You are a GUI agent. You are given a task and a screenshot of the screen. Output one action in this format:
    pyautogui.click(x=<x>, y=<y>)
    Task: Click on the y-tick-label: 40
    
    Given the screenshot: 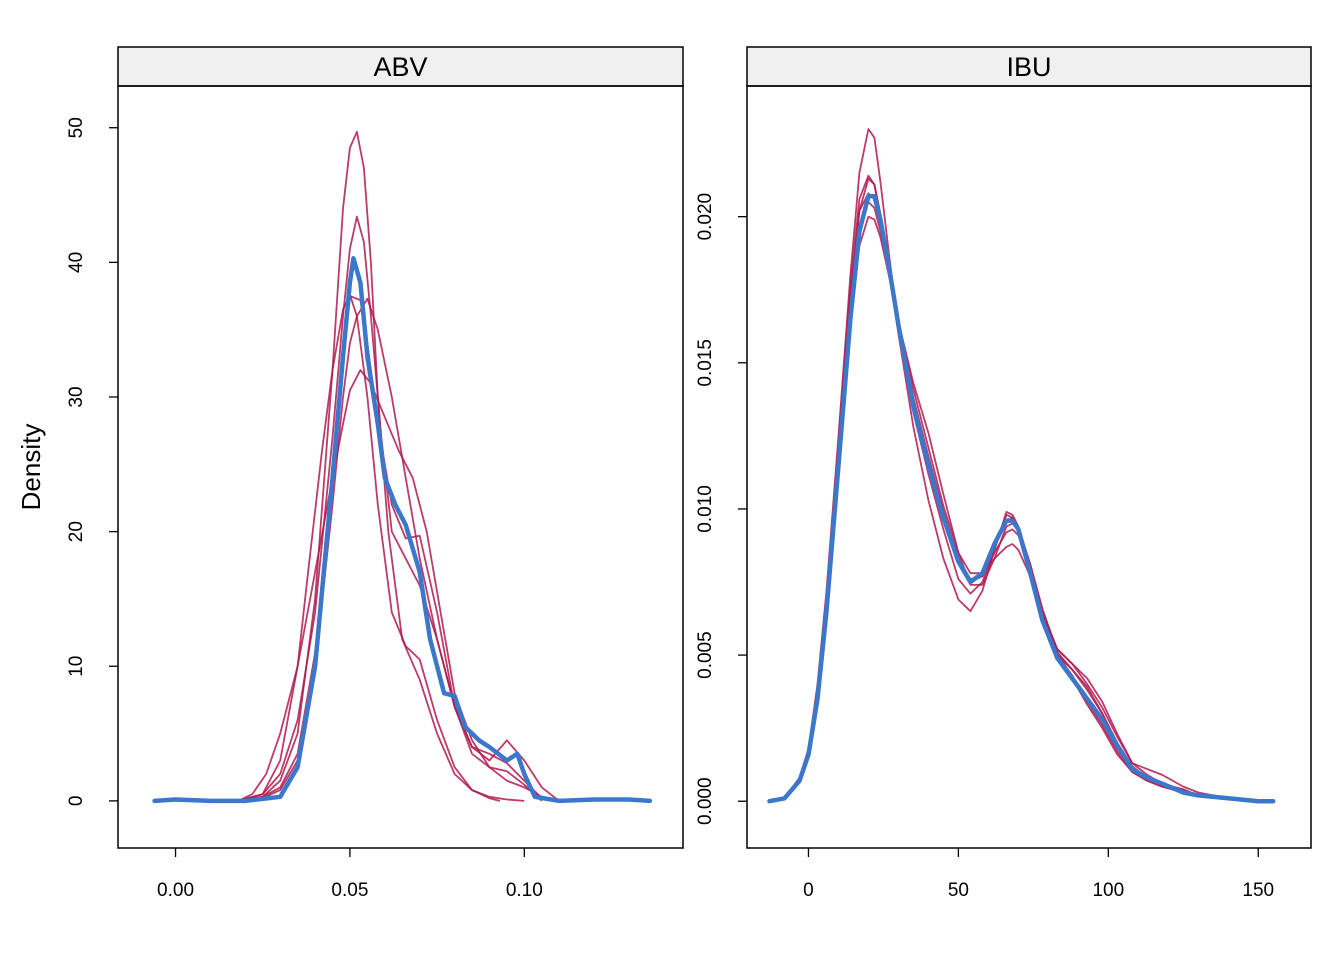 What is the action you would take?
    pyautogui.click(x=76, y=262)
    